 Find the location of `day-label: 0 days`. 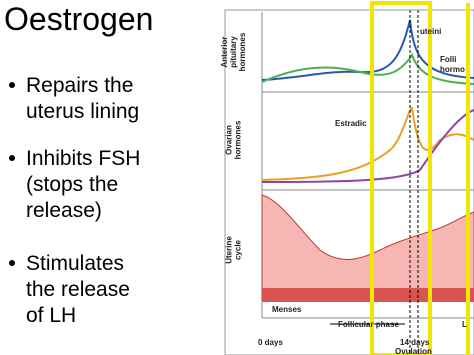

day-label: 0 days is located at coordinates (270, 342).